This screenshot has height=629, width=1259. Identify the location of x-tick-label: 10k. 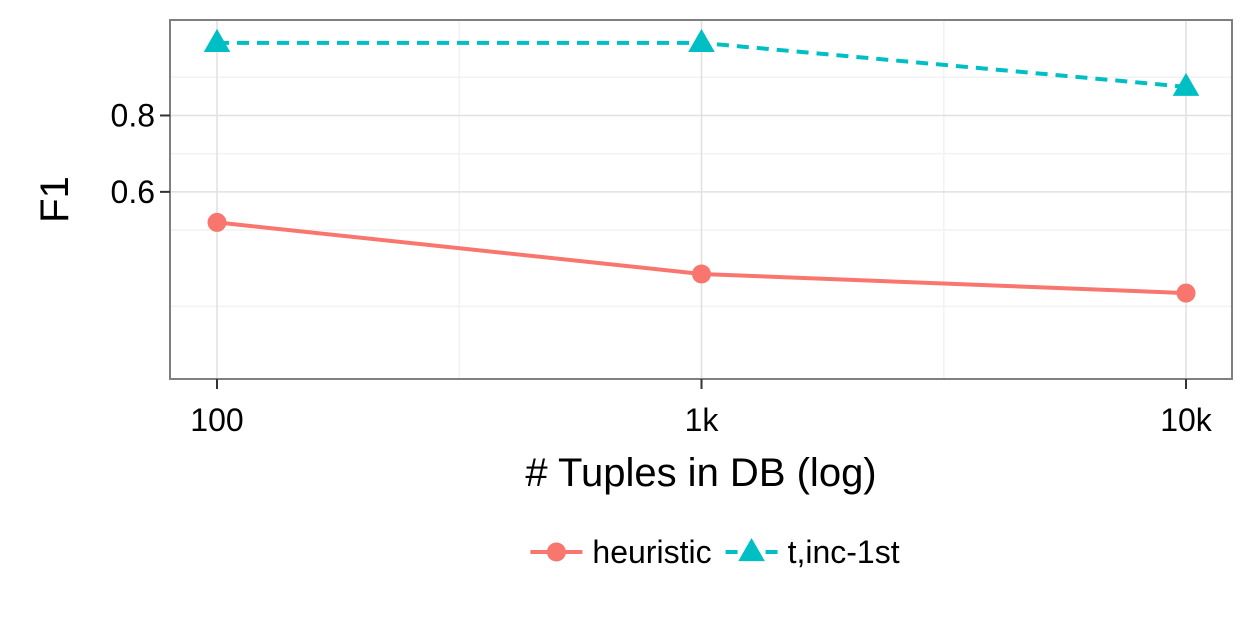
(1186, 420).